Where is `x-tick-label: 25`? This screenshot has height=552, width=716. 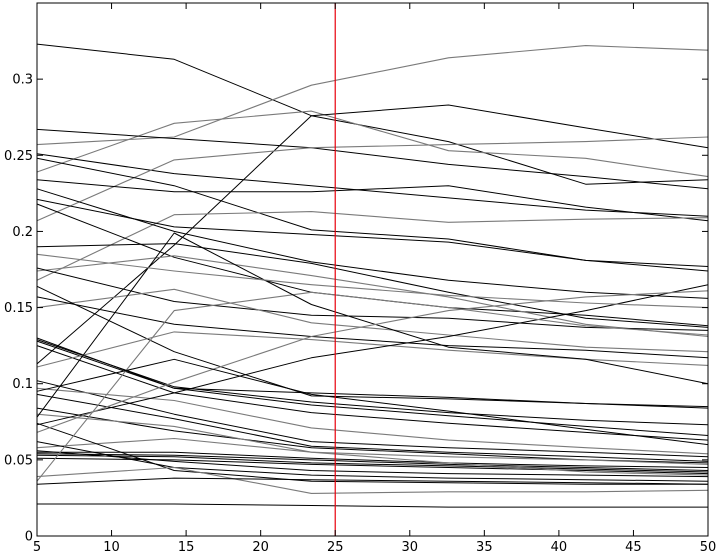 x-tick-label: 25 is located at coordinates (335, 546).